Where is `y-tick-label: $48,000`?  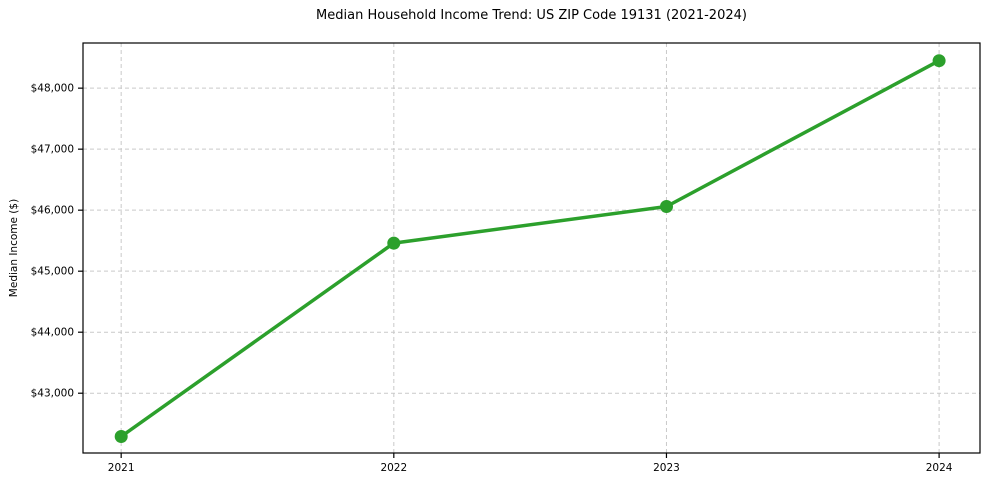 y-tick-label: $48,000 is located at coordinates (52, 89).